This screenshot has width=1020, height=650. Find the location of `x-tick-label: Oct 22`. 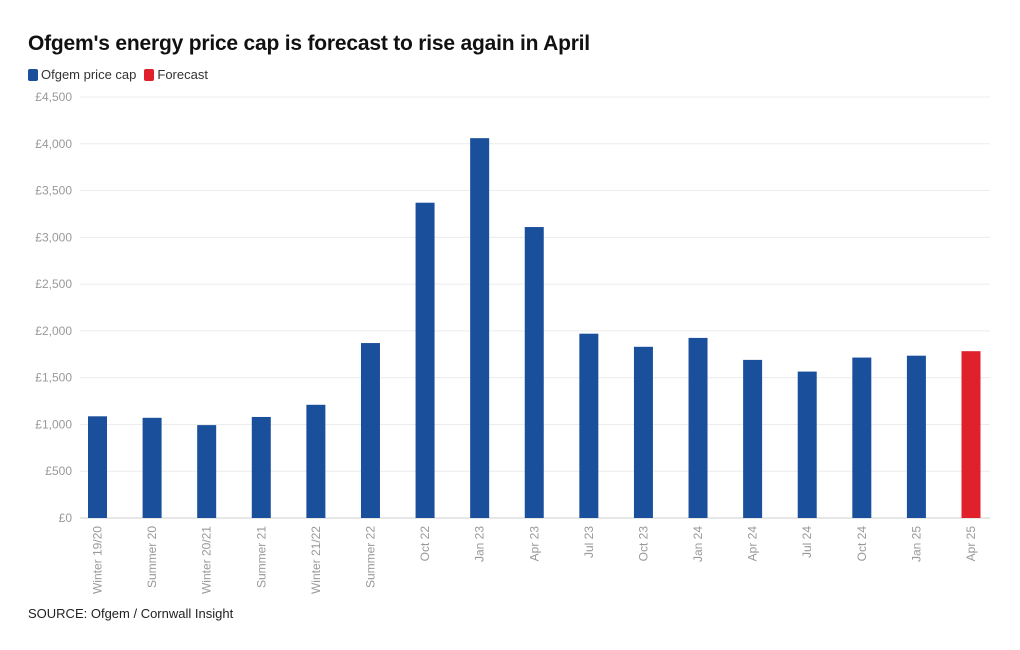

x-tick-label: Oct 22 is located at coordinates (425, 544).